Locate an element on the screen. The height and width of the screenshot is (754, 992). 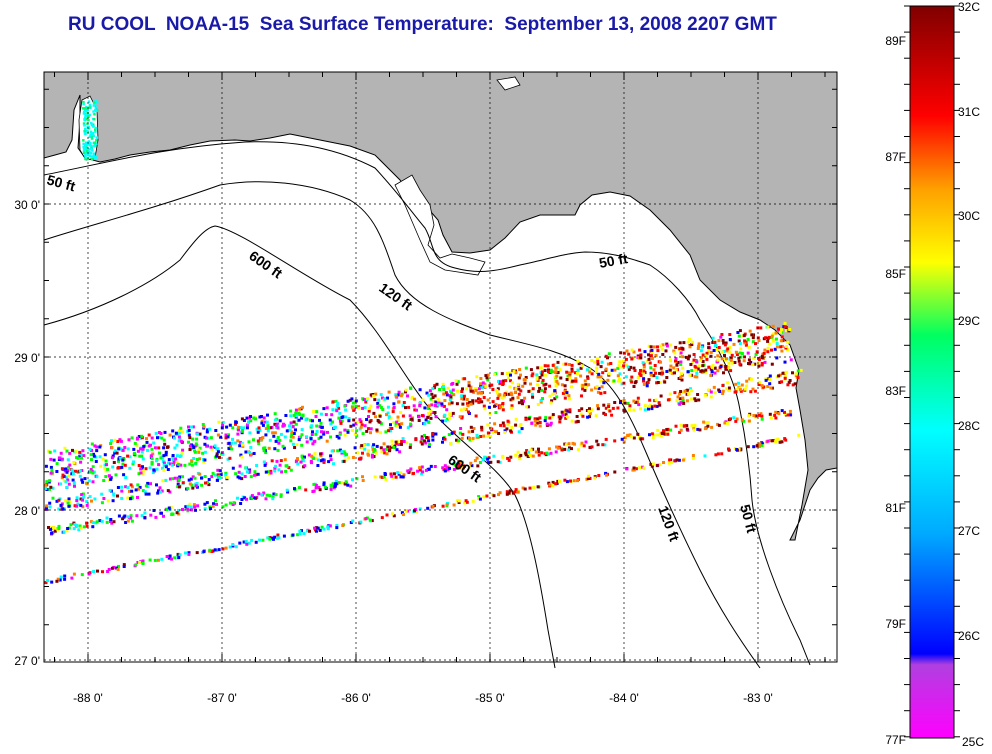
cb-label-87f: 87F is located at coordinates (895, 157).